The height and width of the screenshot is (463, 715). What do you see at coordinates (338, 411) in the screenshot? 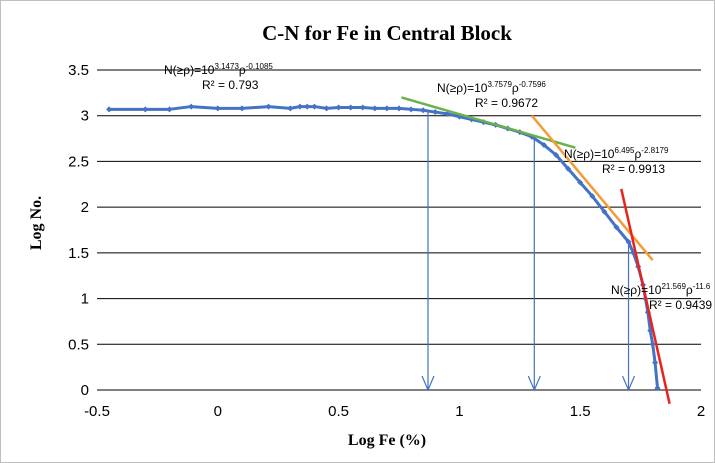
I see `x-tick-label: 0.5` at bounding box center [338, 411].